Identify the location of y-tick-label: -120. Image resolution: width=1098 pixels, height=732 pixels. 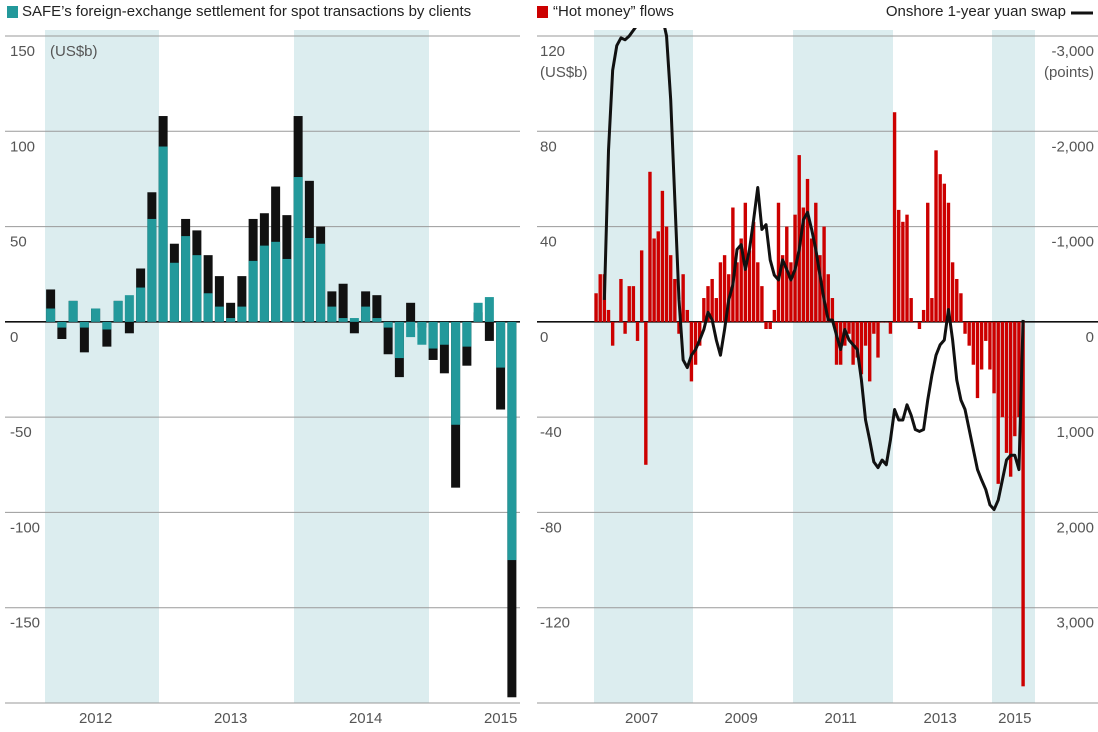
(555, 623).